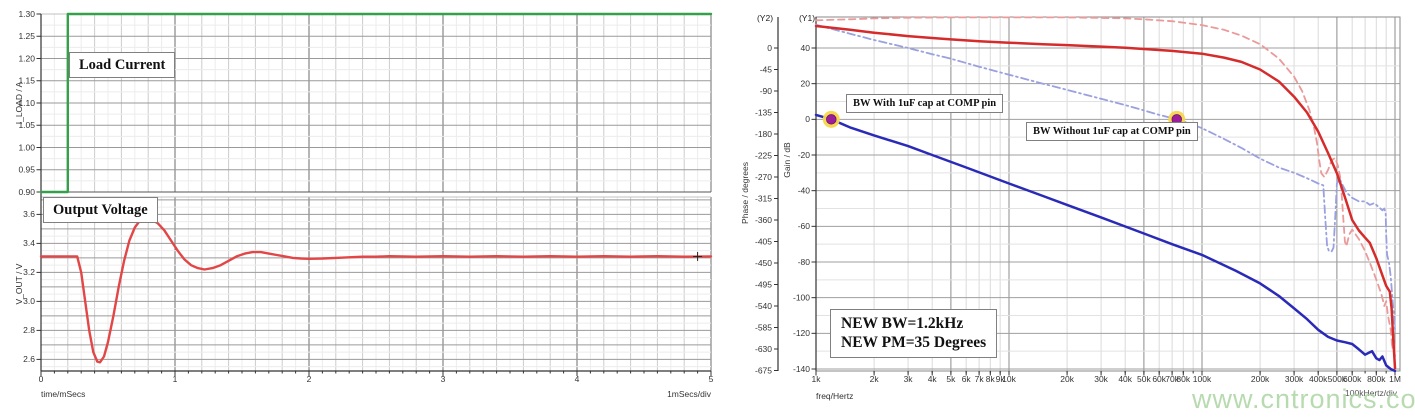 This screenshot has width=1415, height=417. What do you see at coordinates (689, 394) in the screenshot?
I see `svg-text: 1mSecs/div` at bounding box center [689, 394].